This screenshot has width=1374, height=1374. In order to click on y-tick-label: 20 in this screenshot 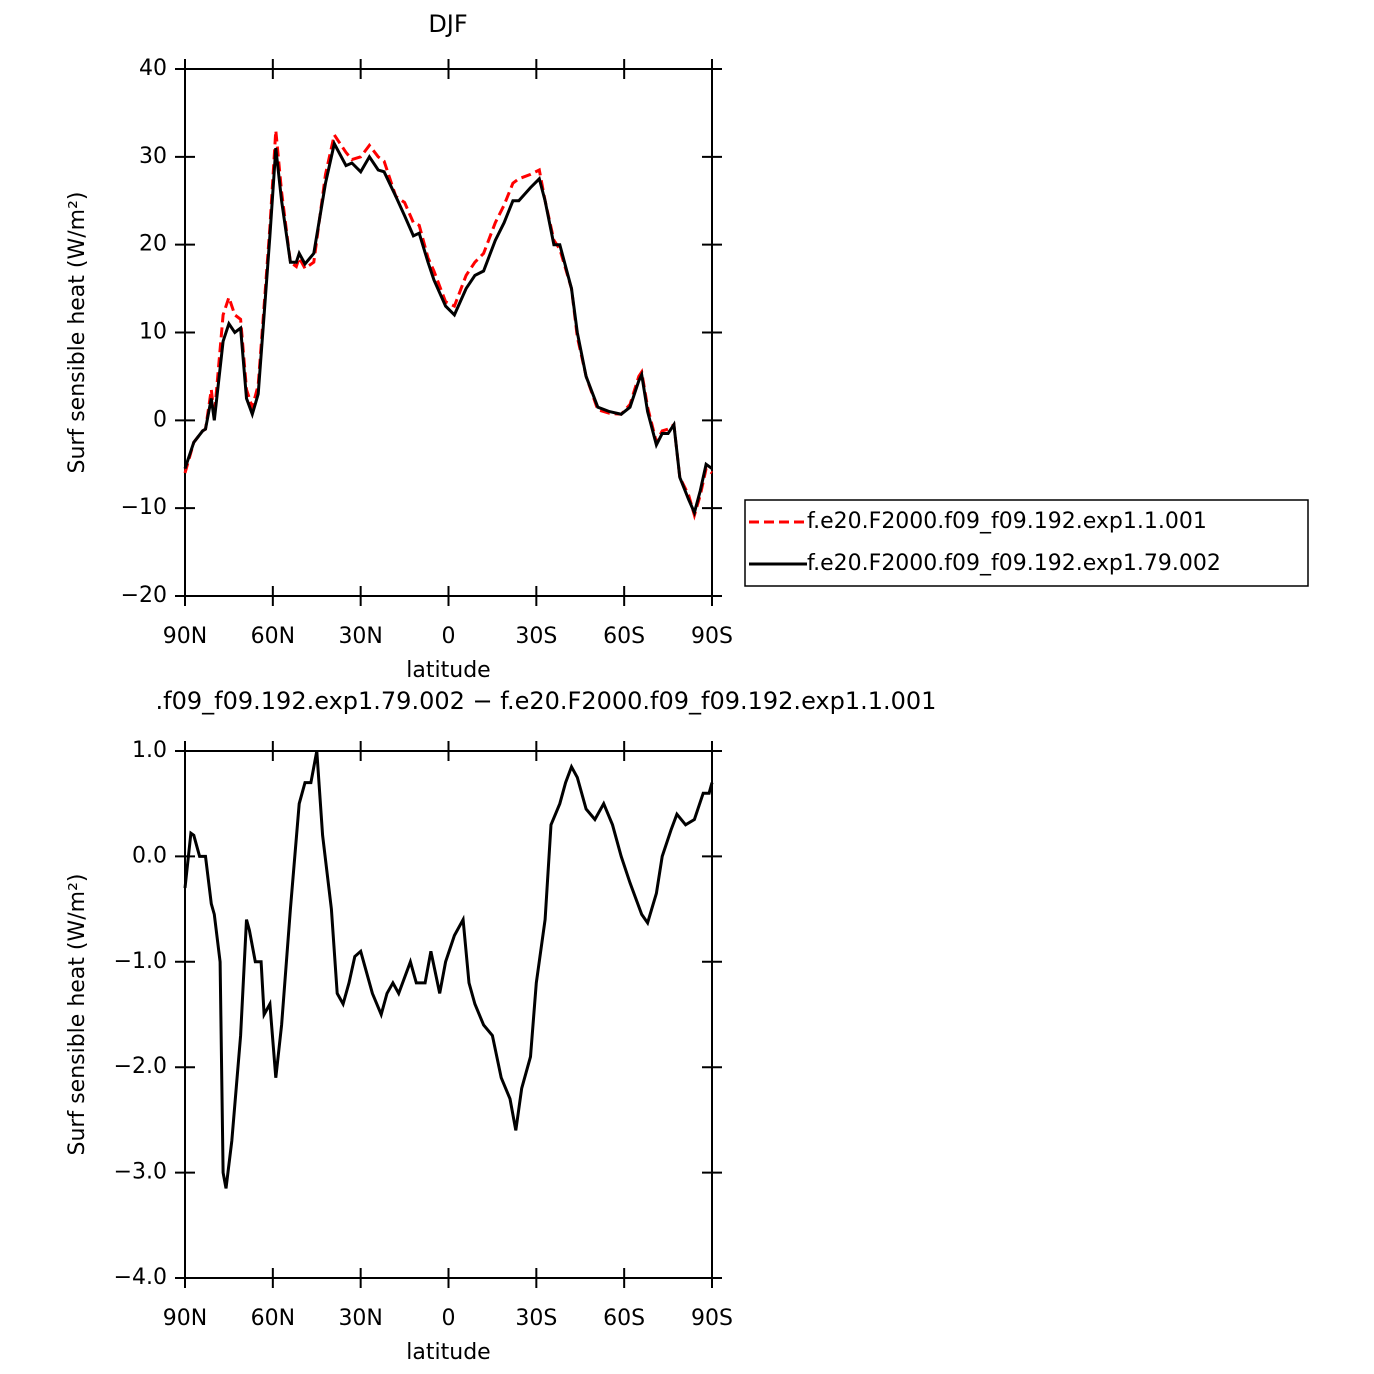, I will do `click(153, 244)`.